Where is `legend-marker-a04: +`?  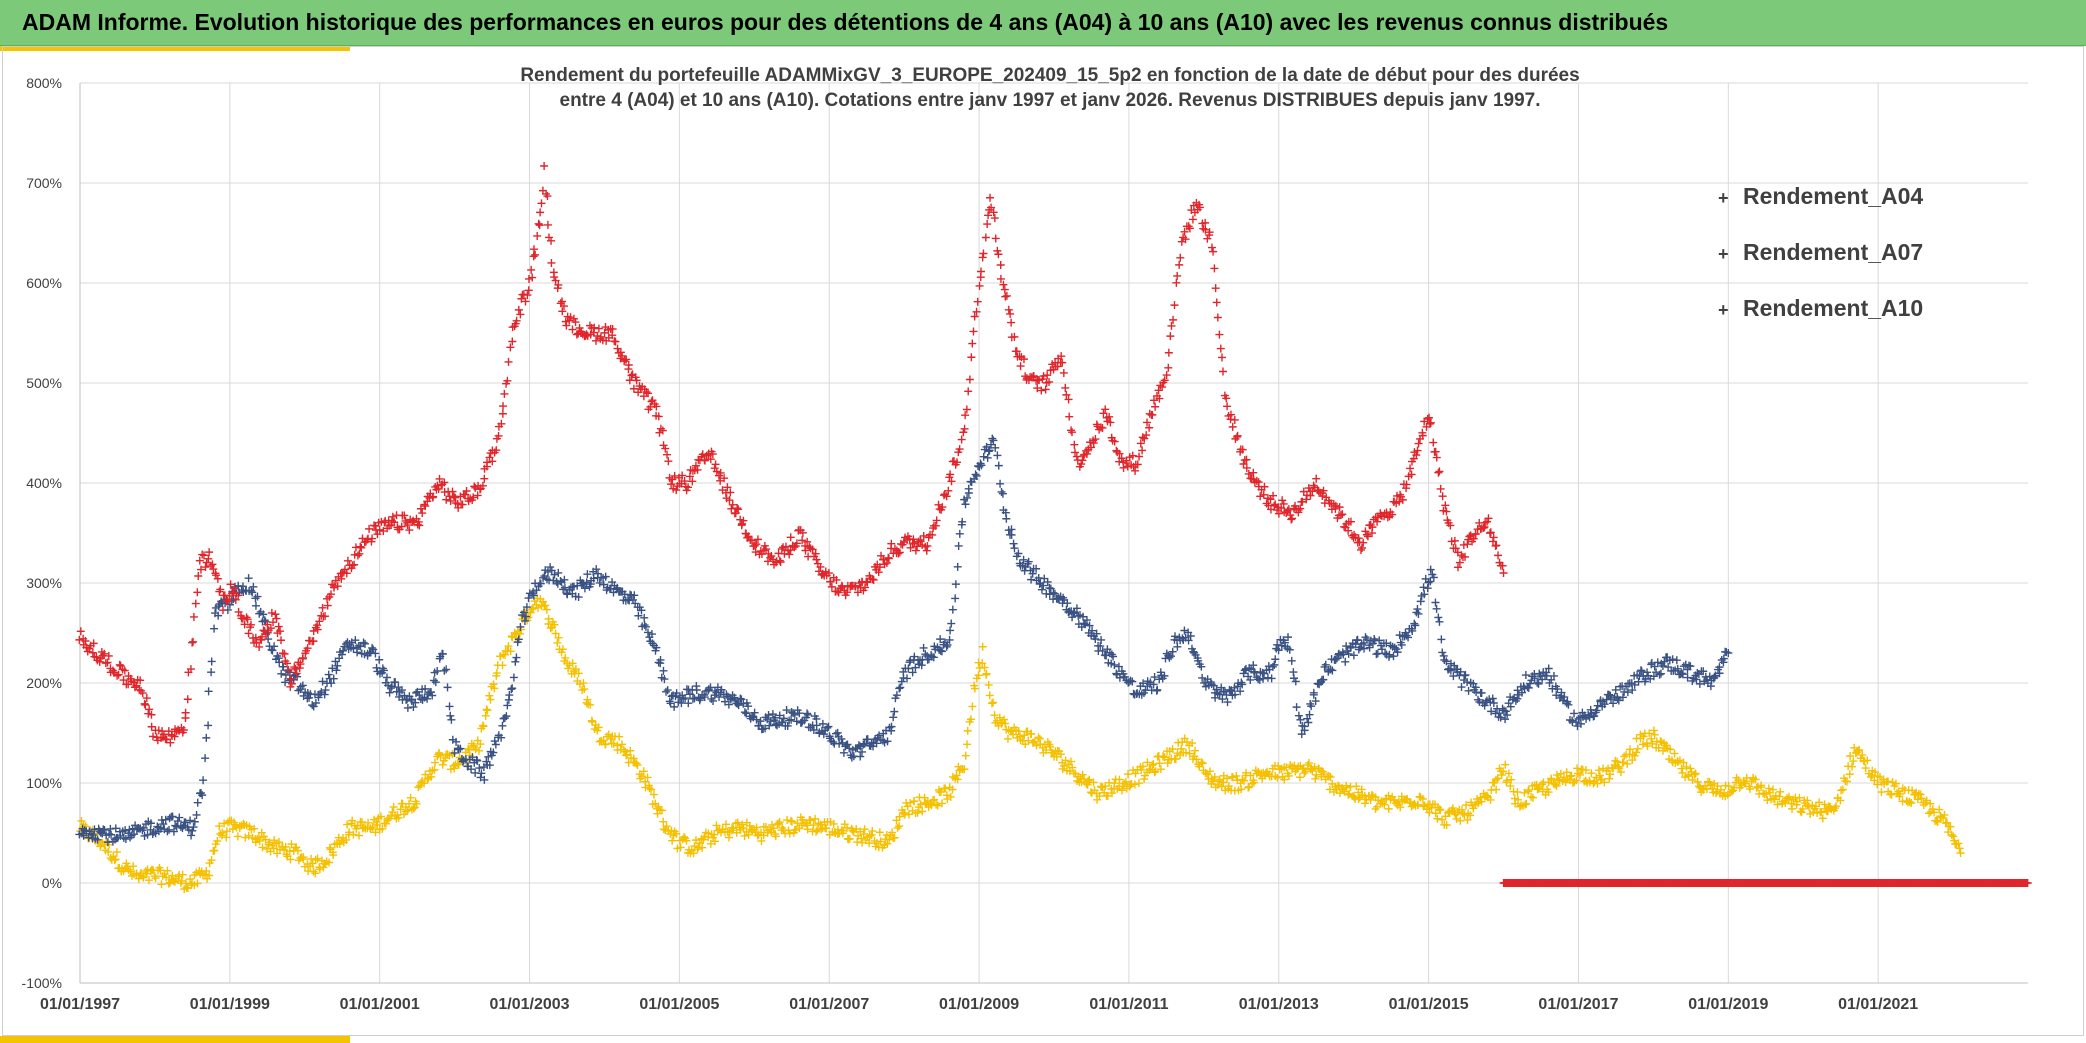
legend-marker-a04: + is located at coordinates (1723, 198).